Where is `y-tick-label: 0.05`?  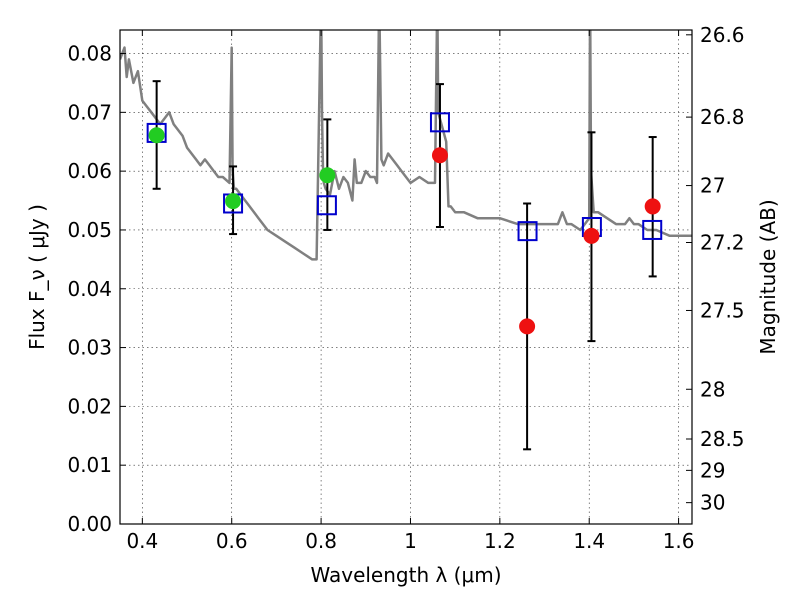
y-tick-label: 0.05 is located at coordinates (89, 230).